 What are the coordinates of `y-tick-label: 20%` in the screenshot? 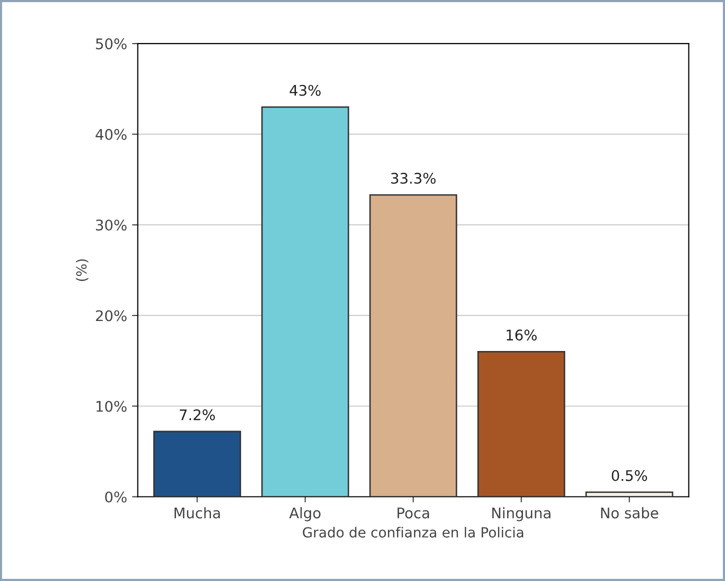 It's located at (111, 316).